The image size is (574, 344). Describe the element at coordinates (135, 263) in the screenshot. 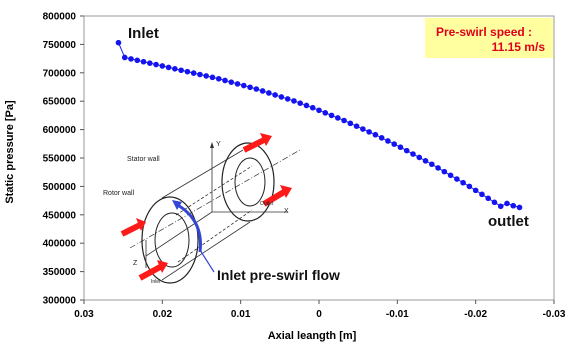

I see `axis-z-label: Z` at that location.